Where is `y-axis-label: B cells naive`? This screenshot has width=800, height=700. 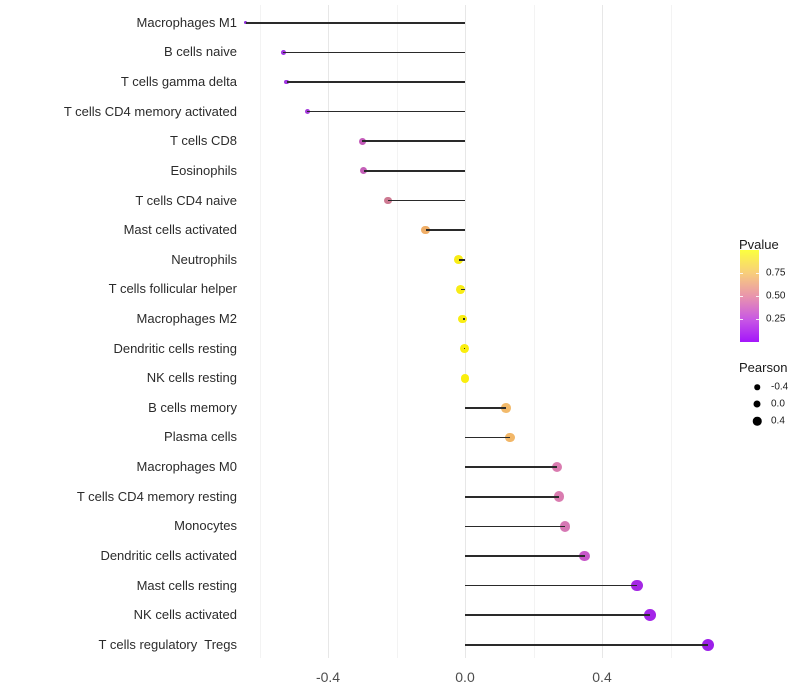 y-axis-label: B cells naive is located at coordinates (200, 52).